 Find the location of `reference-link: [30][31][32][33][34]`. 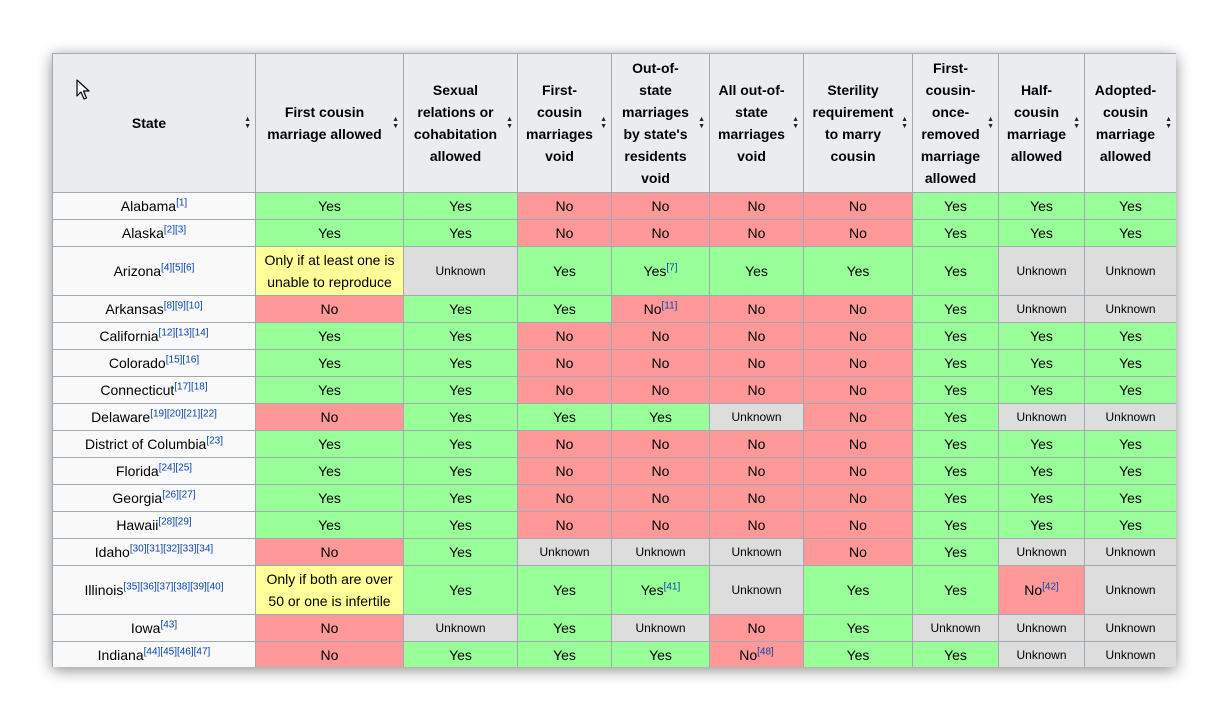

reference-link: [30][31][32][33][34] is located at coordinates (171, 549).